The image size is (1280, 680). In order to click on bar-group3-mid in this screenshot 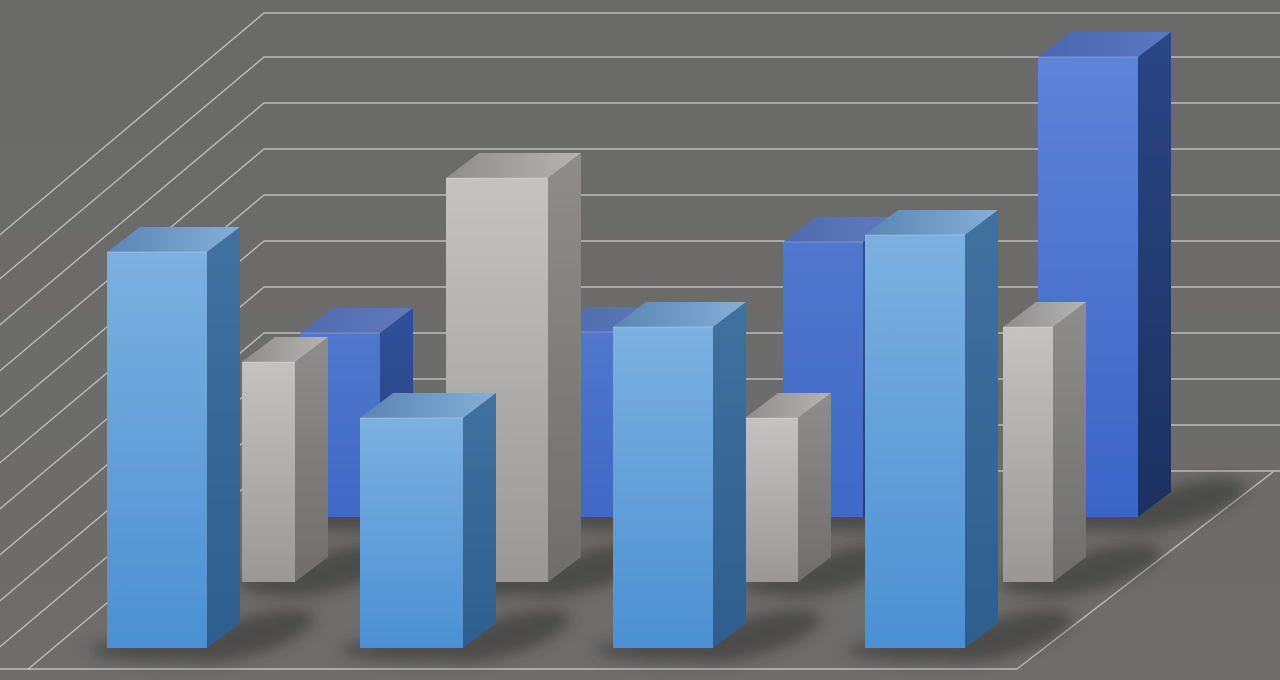, I will do `click(823, 495)`.